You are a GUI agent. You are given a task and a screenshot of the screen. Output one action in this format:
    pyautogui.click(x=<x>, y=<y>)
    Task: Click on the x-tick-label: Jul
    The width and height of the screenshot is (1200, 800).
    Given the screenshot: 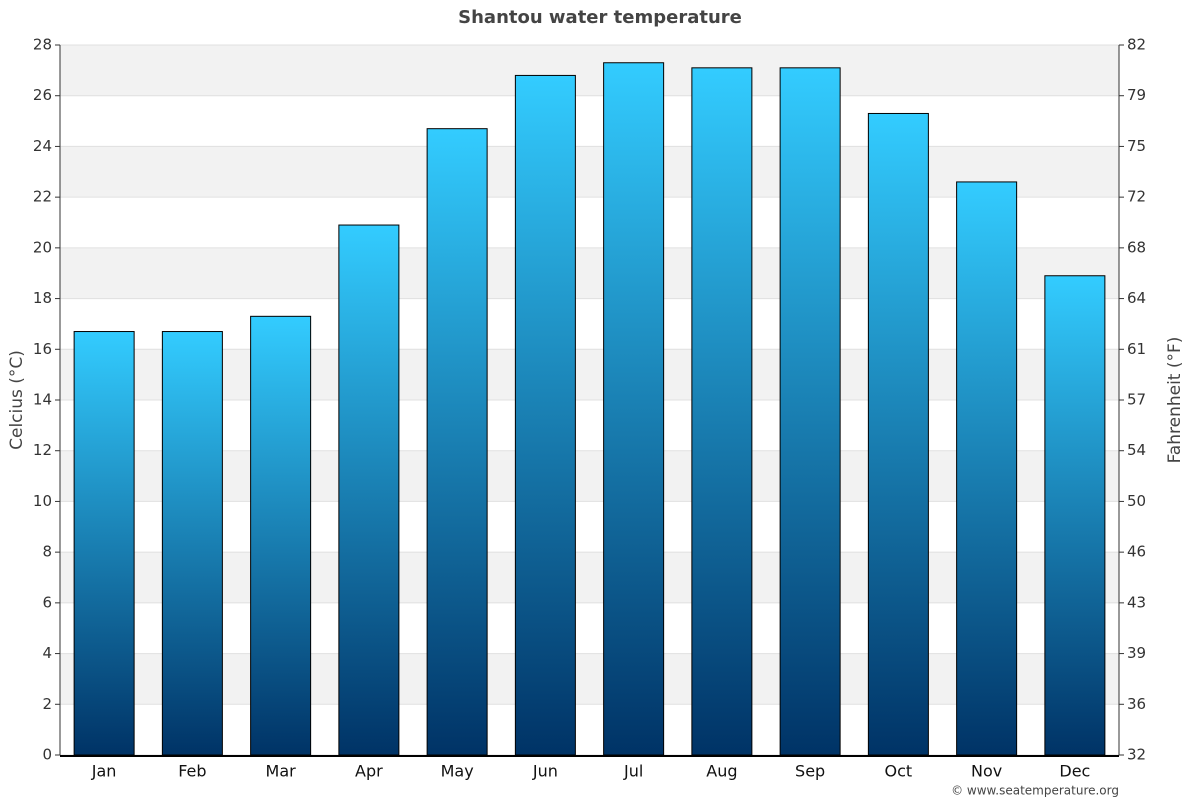 What is the action you would take?
    pyautogui.click(x=633, y=771)
    